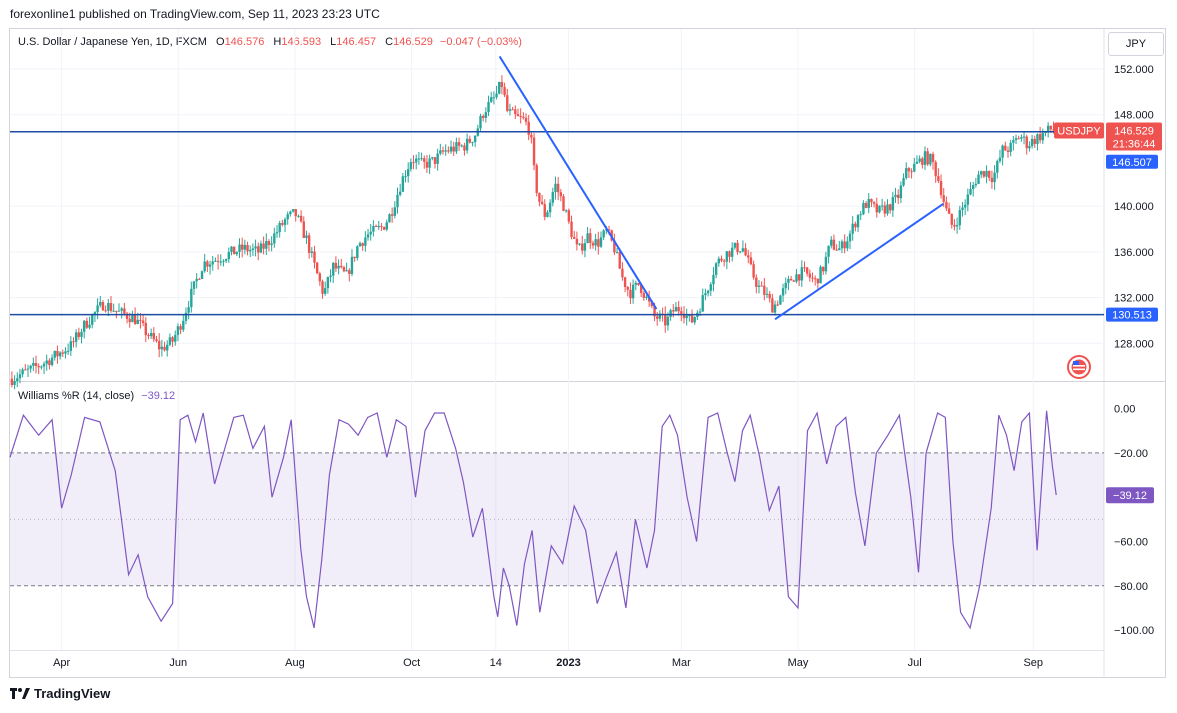  What do you see at coordinates (681, 663) in the screenshot?
I see `time-tick-label: Mar` at bounding box center [681, 663].